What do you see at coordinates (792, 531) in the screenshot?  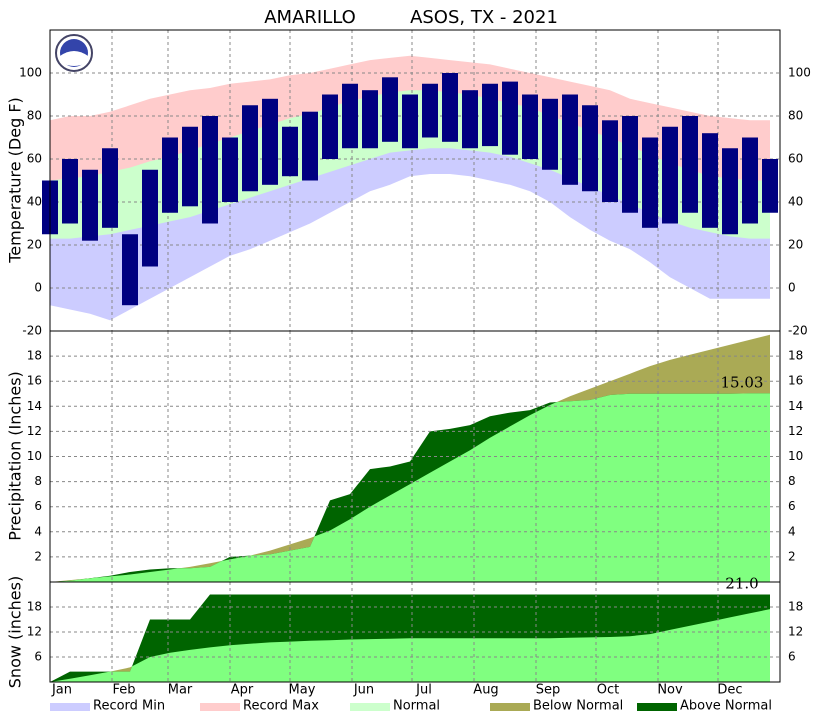 I see `y-tick-label-right: 4` at bounding box center [792, 531].